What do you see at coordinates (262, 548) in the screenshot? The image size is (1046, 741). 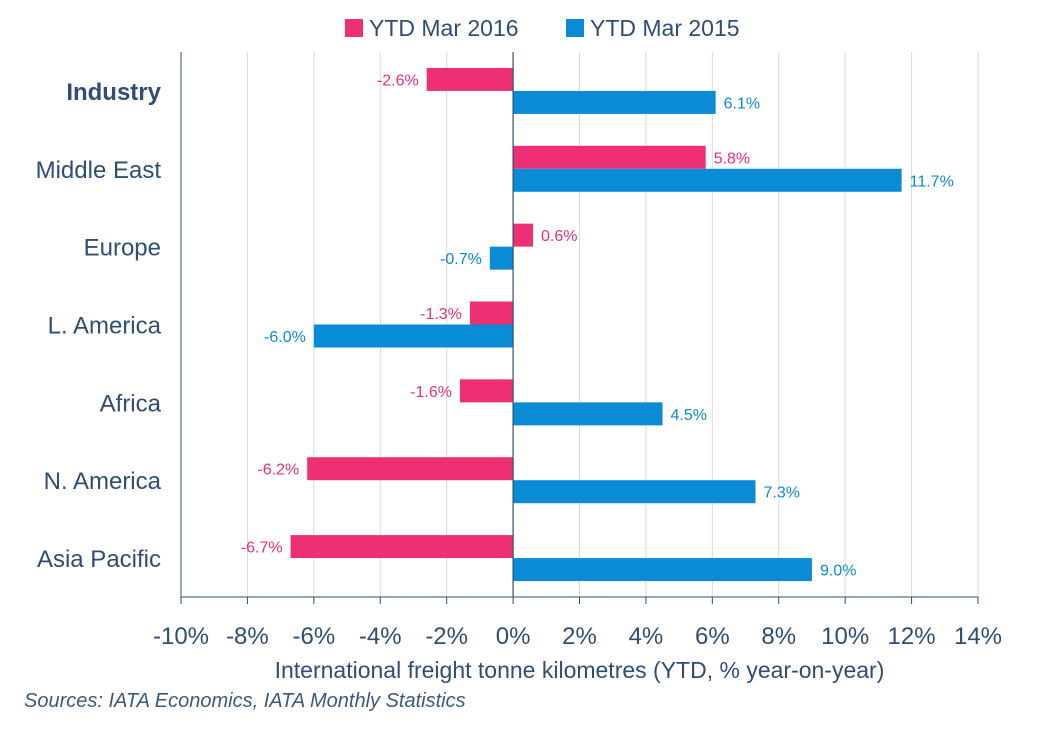 I see `data-label: -6.7%` at bounding box center [262, 548].